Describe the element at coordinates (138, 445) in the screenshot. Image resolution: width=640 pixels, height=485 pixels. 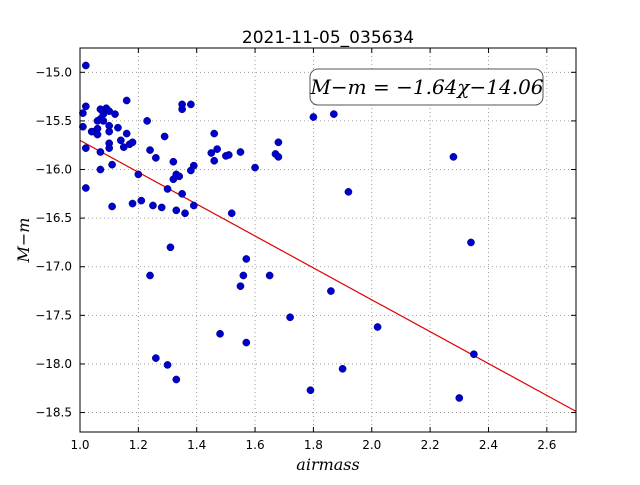
I see `x-tick-label: 1.2` at that location.